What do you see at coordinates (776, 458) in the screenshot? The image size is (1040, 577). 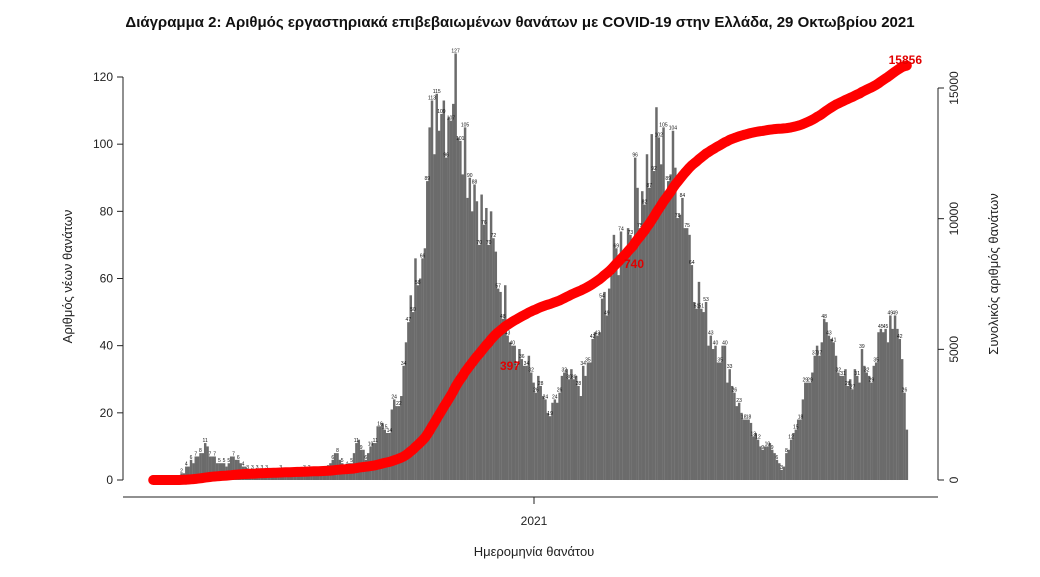 I see `bar-data-label: 6` at bounding box center [776, 458].